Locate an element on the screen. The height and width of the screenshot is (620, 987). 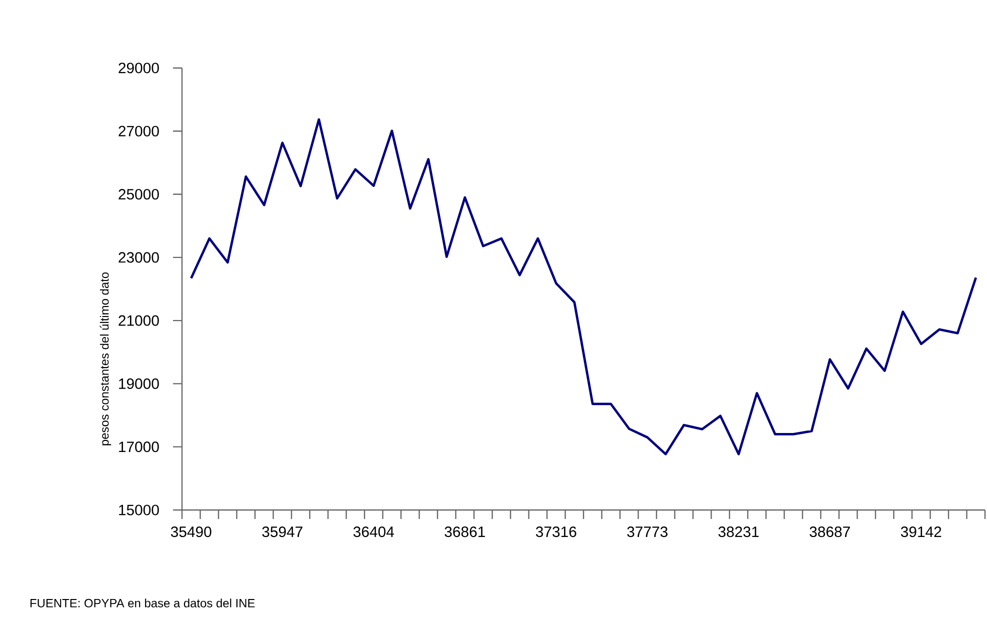
x-tick-label: 38231 is located at coordinates (738, 532).